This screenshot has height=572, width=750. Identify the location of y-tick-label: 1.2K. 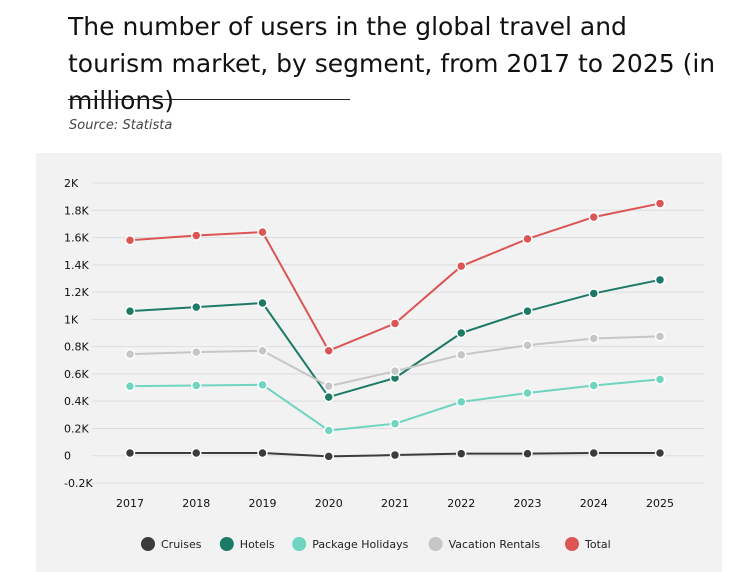
(76, 292).